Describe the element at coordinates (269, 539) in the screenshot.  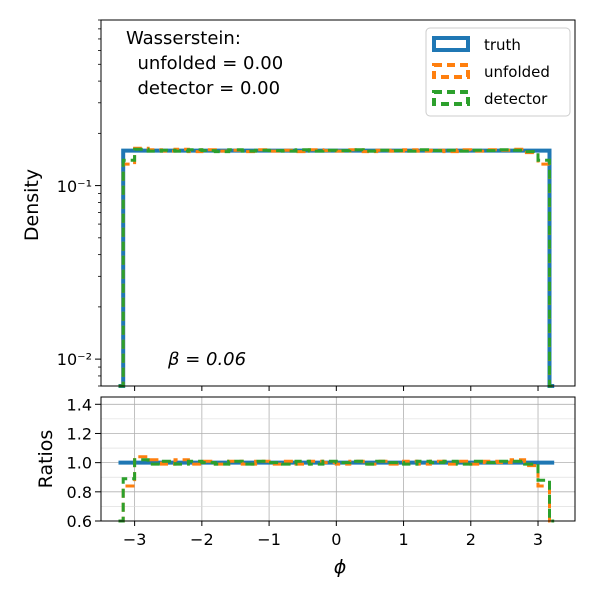
I see `x-tick-label-2: −1` at that location.